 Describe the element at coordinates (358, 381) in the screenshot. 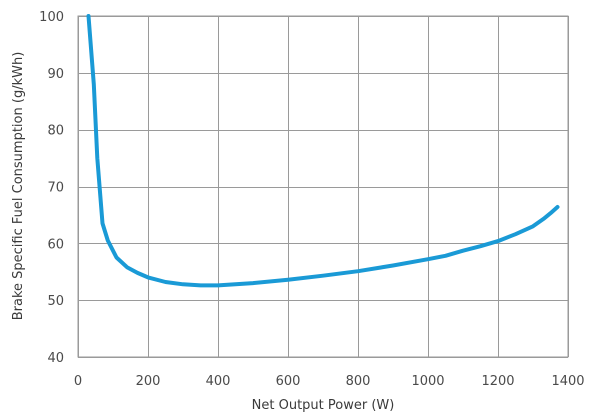

I see `x-tick-label: 800` at that location.